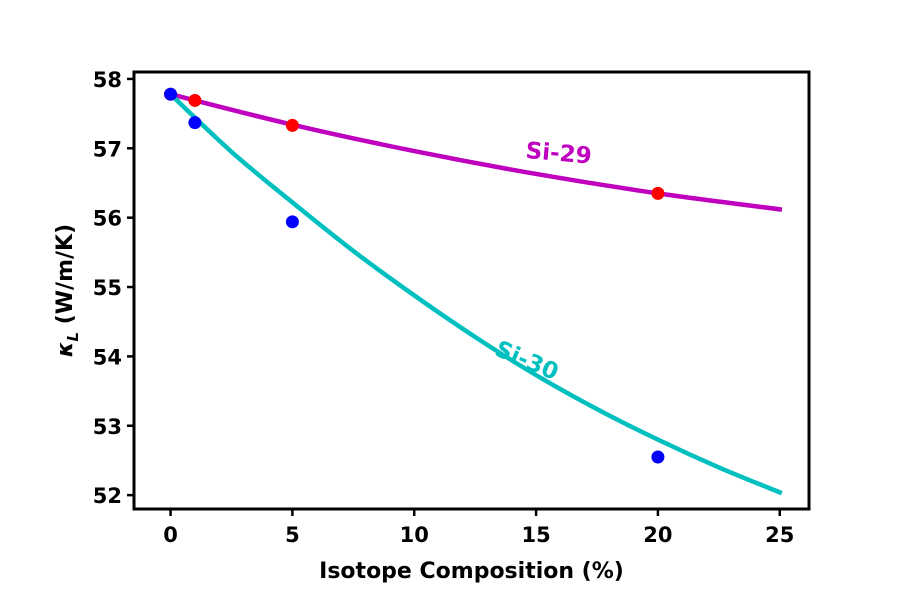 The height and width of the screenshot is (600, 899). What do you see at coordinates (414, 535) in the screenshot?
I see `x-tick-label: 10` at bounding box center [414, 535].